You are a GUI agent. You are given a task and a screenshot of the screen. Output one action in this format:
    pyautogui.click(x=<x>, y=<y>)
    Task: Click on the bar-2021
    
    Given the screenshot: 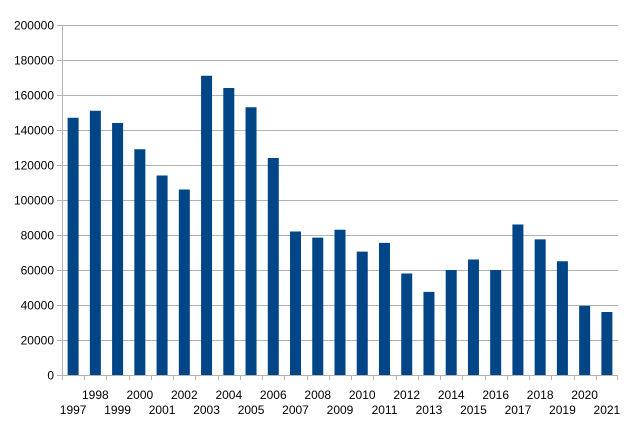 What is the action you would take?
    pyautogui.click(x=607, y=343)
    